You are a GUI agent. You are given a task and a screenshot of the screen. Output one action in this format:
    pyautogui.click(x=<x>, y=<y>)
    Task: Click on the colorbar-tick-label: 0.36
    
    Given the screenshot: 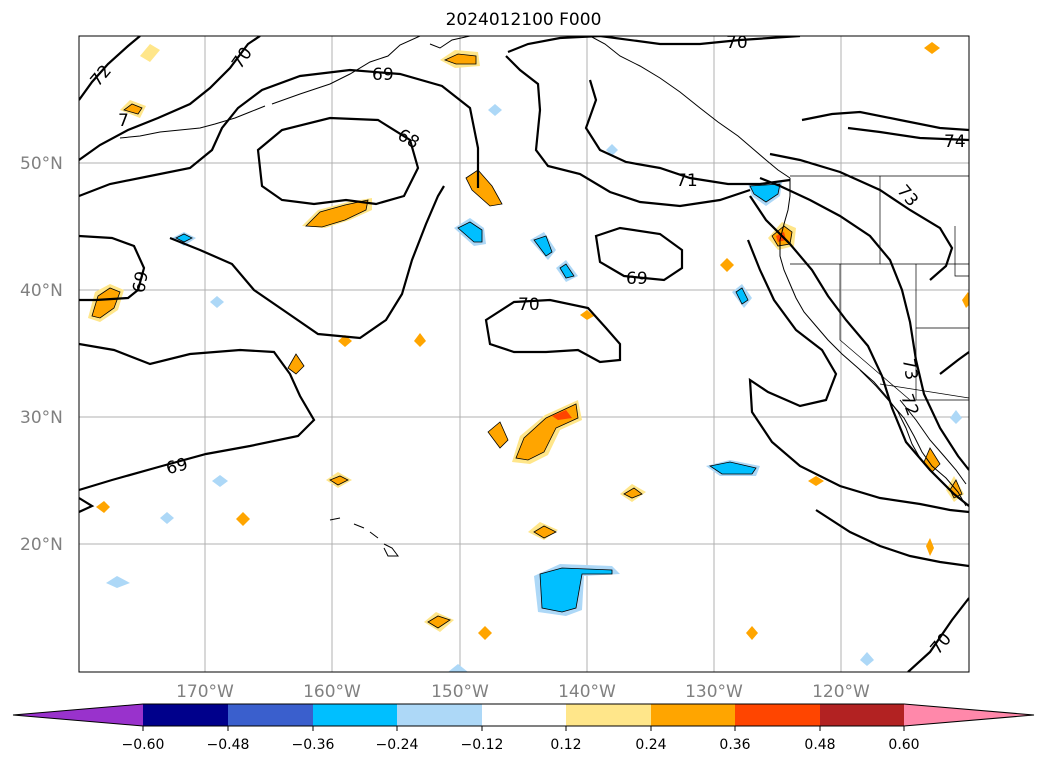 What is the action you would take?
    pyautogui.click(x=734, y=745)
    